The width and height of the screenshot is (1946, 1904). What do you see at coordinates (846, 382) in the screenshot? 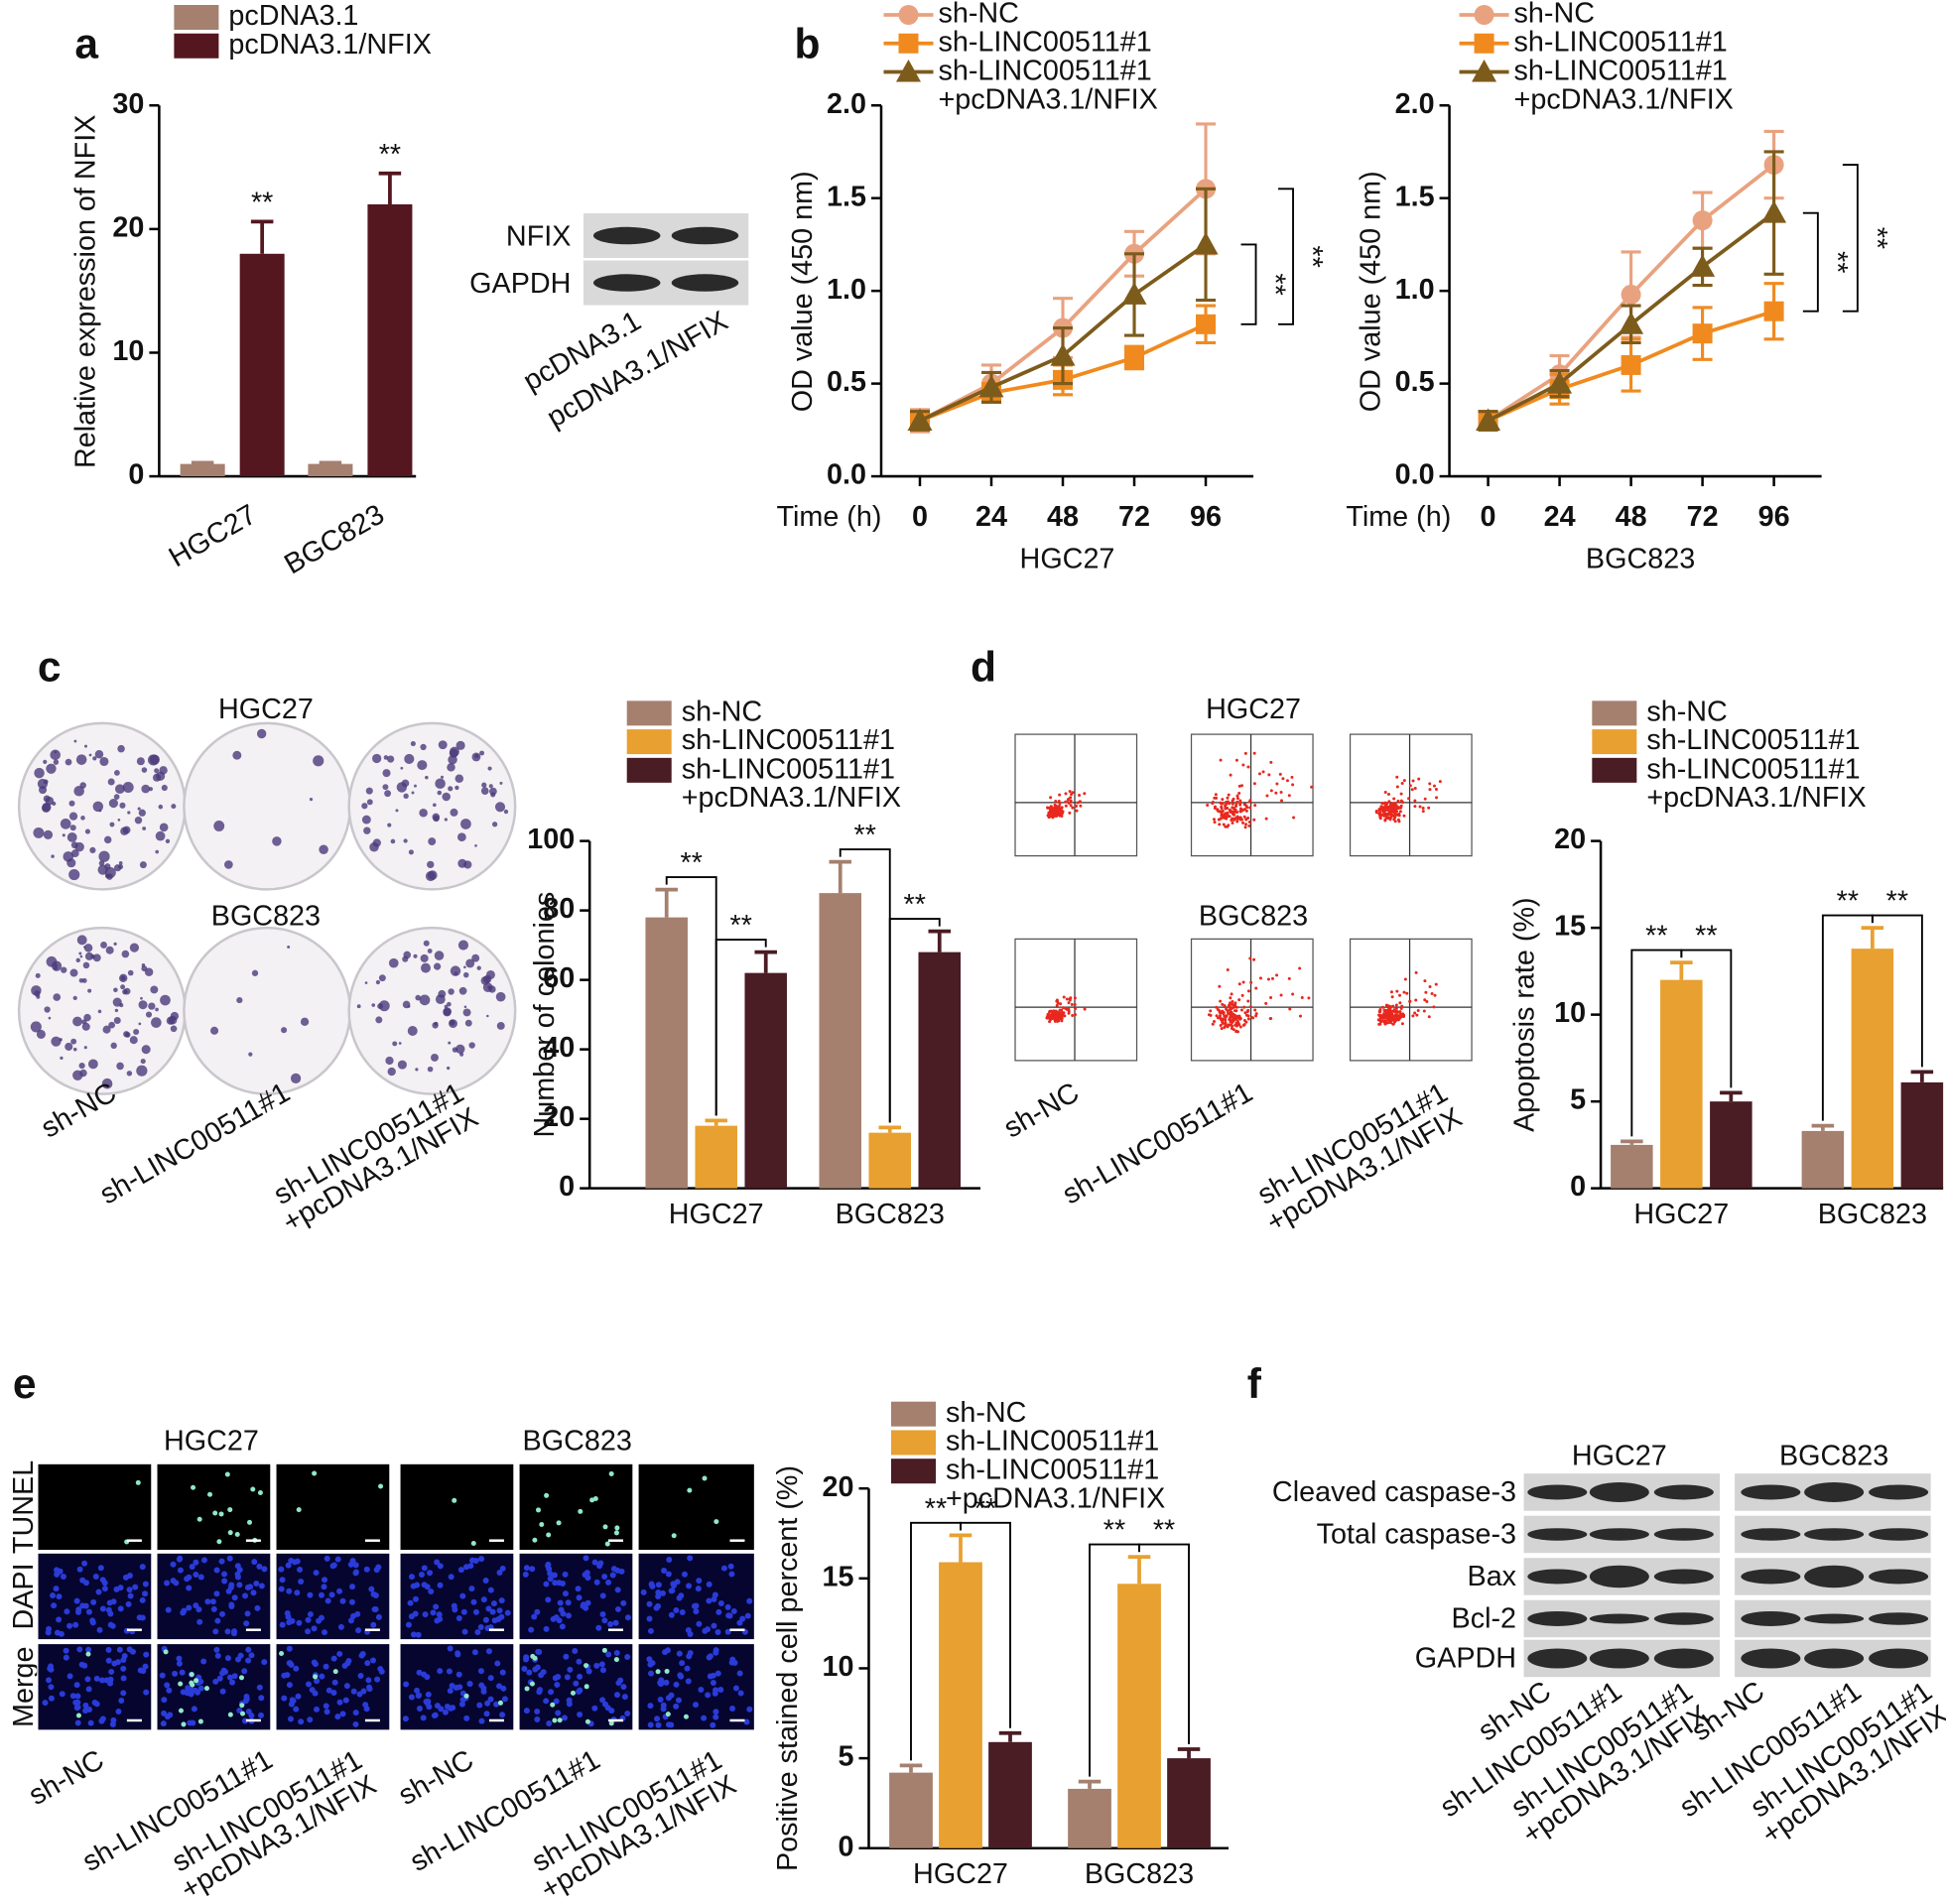
I see `y-tick-label: 0.5` at bounding box center [846, 382].